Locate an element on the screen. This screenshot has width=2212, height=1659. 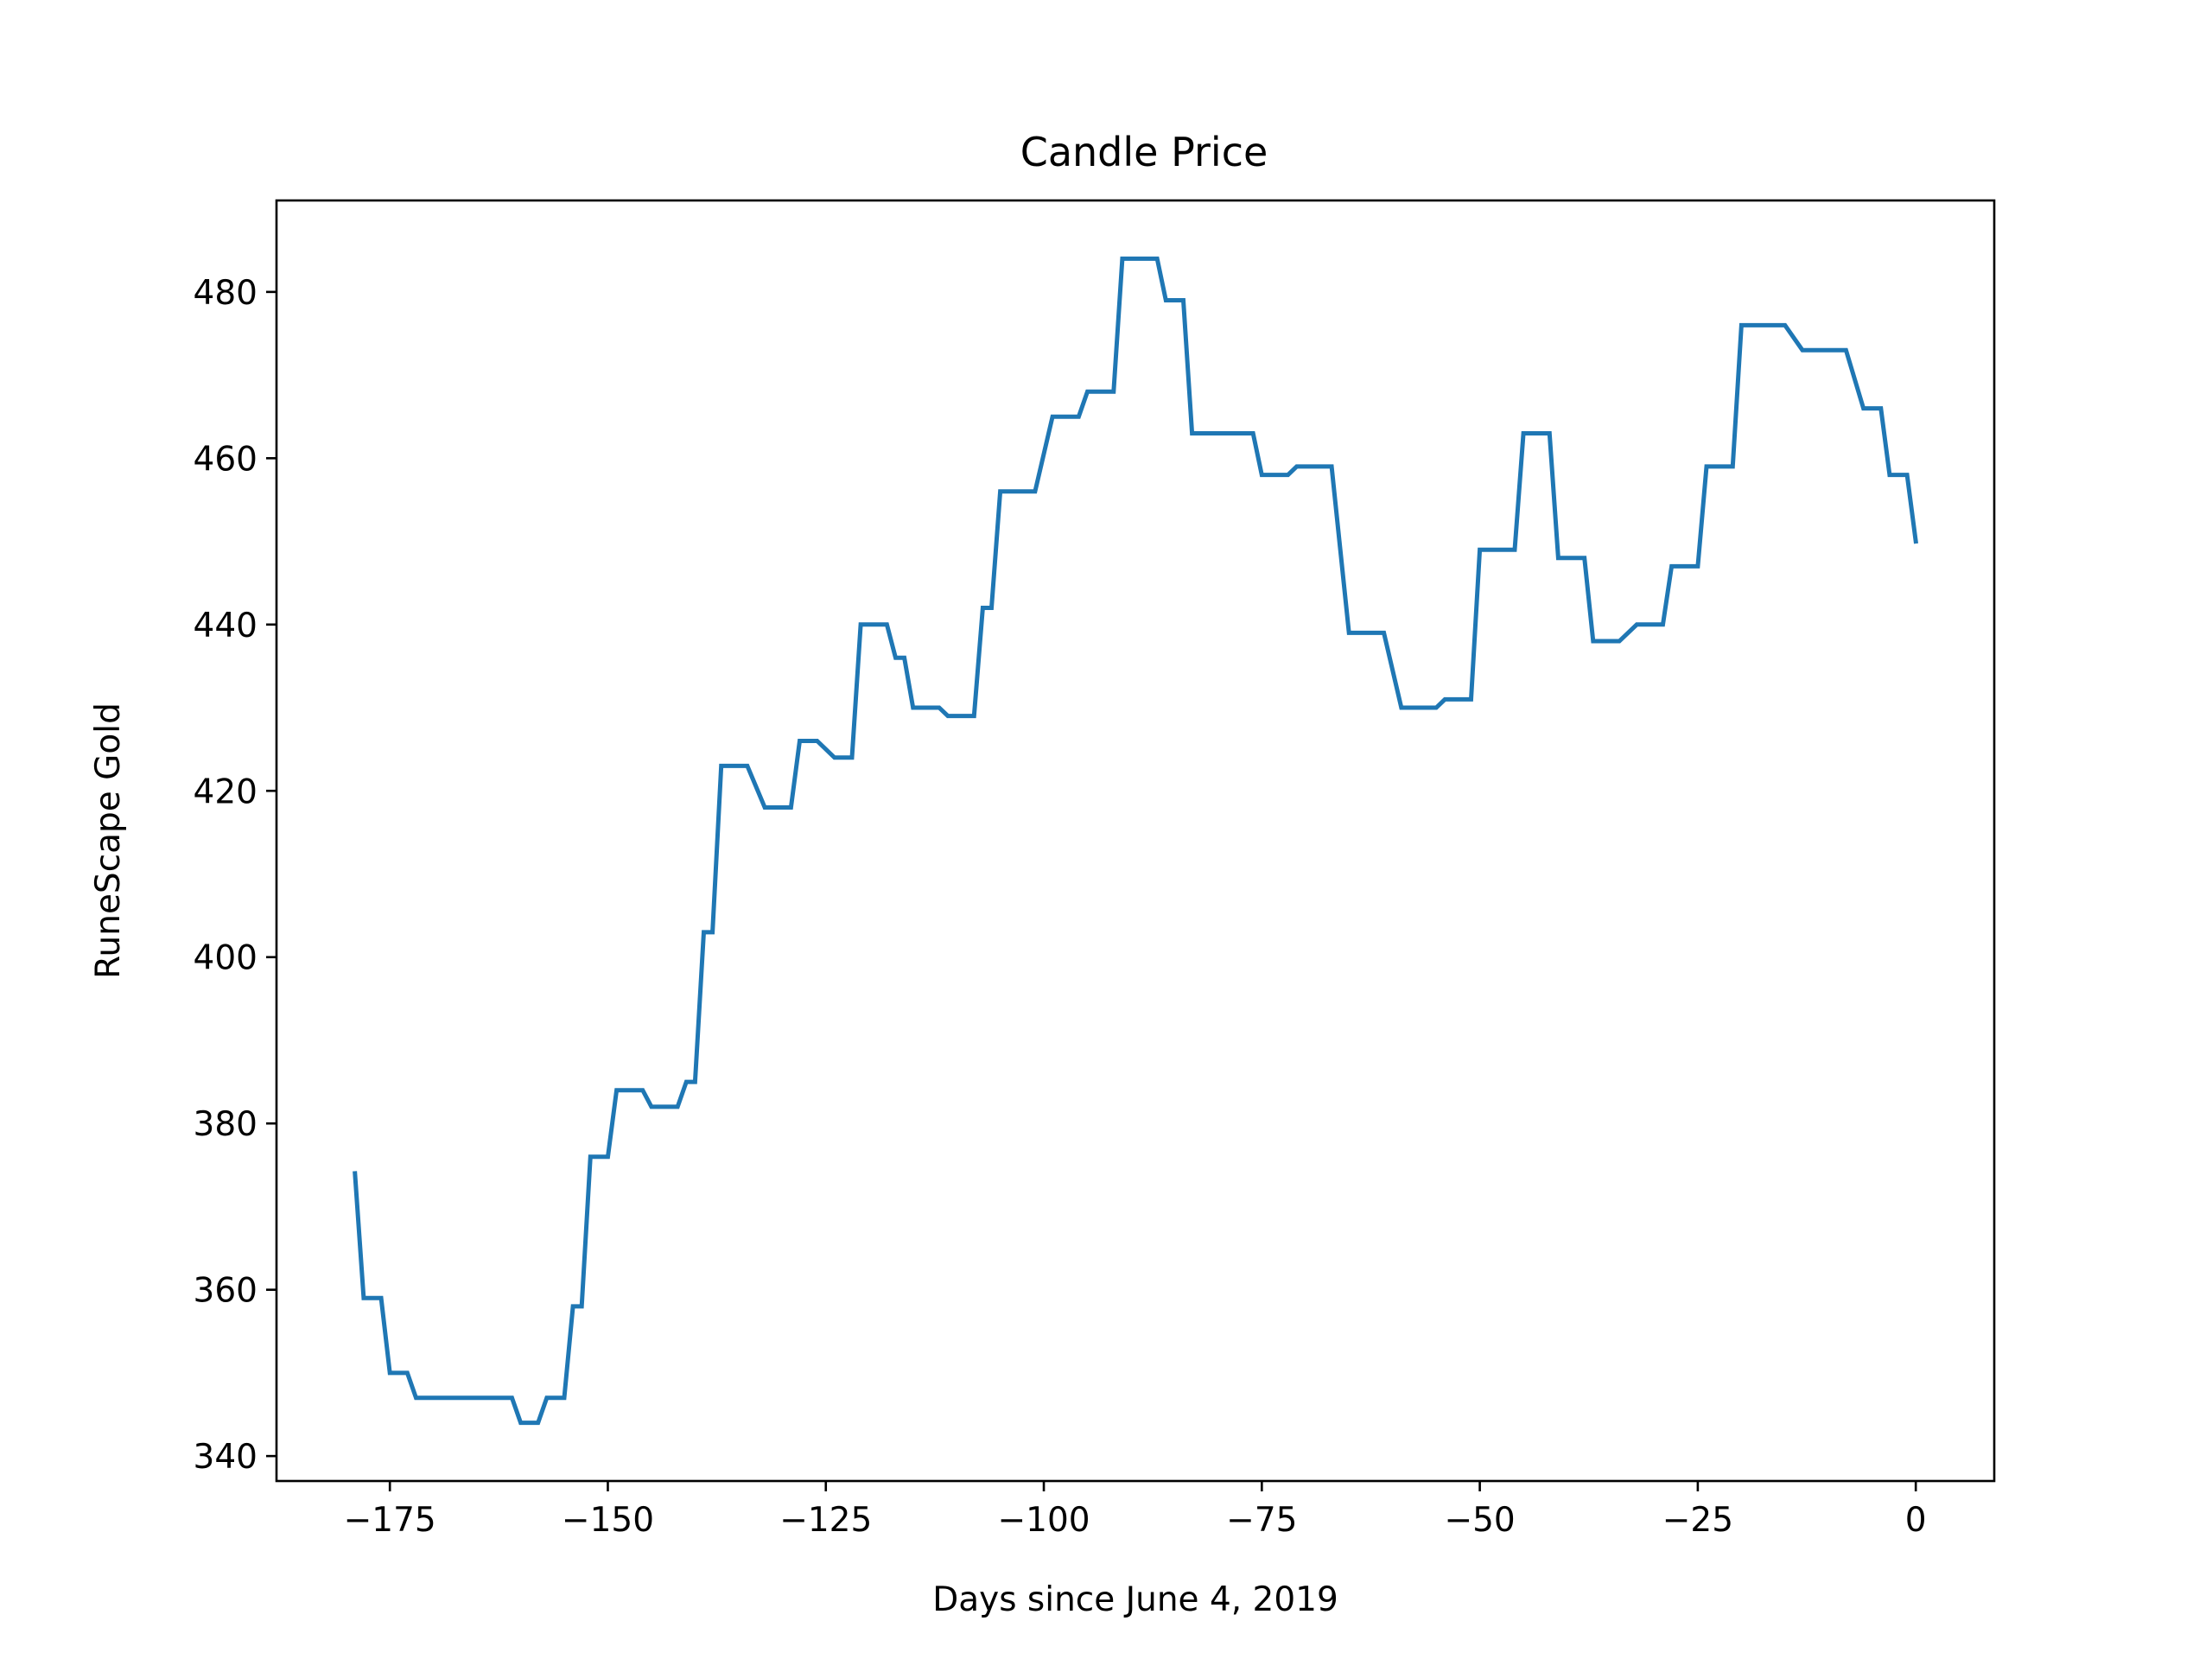
x-tick-label: −75 is located at coordinates (1261, 1520).